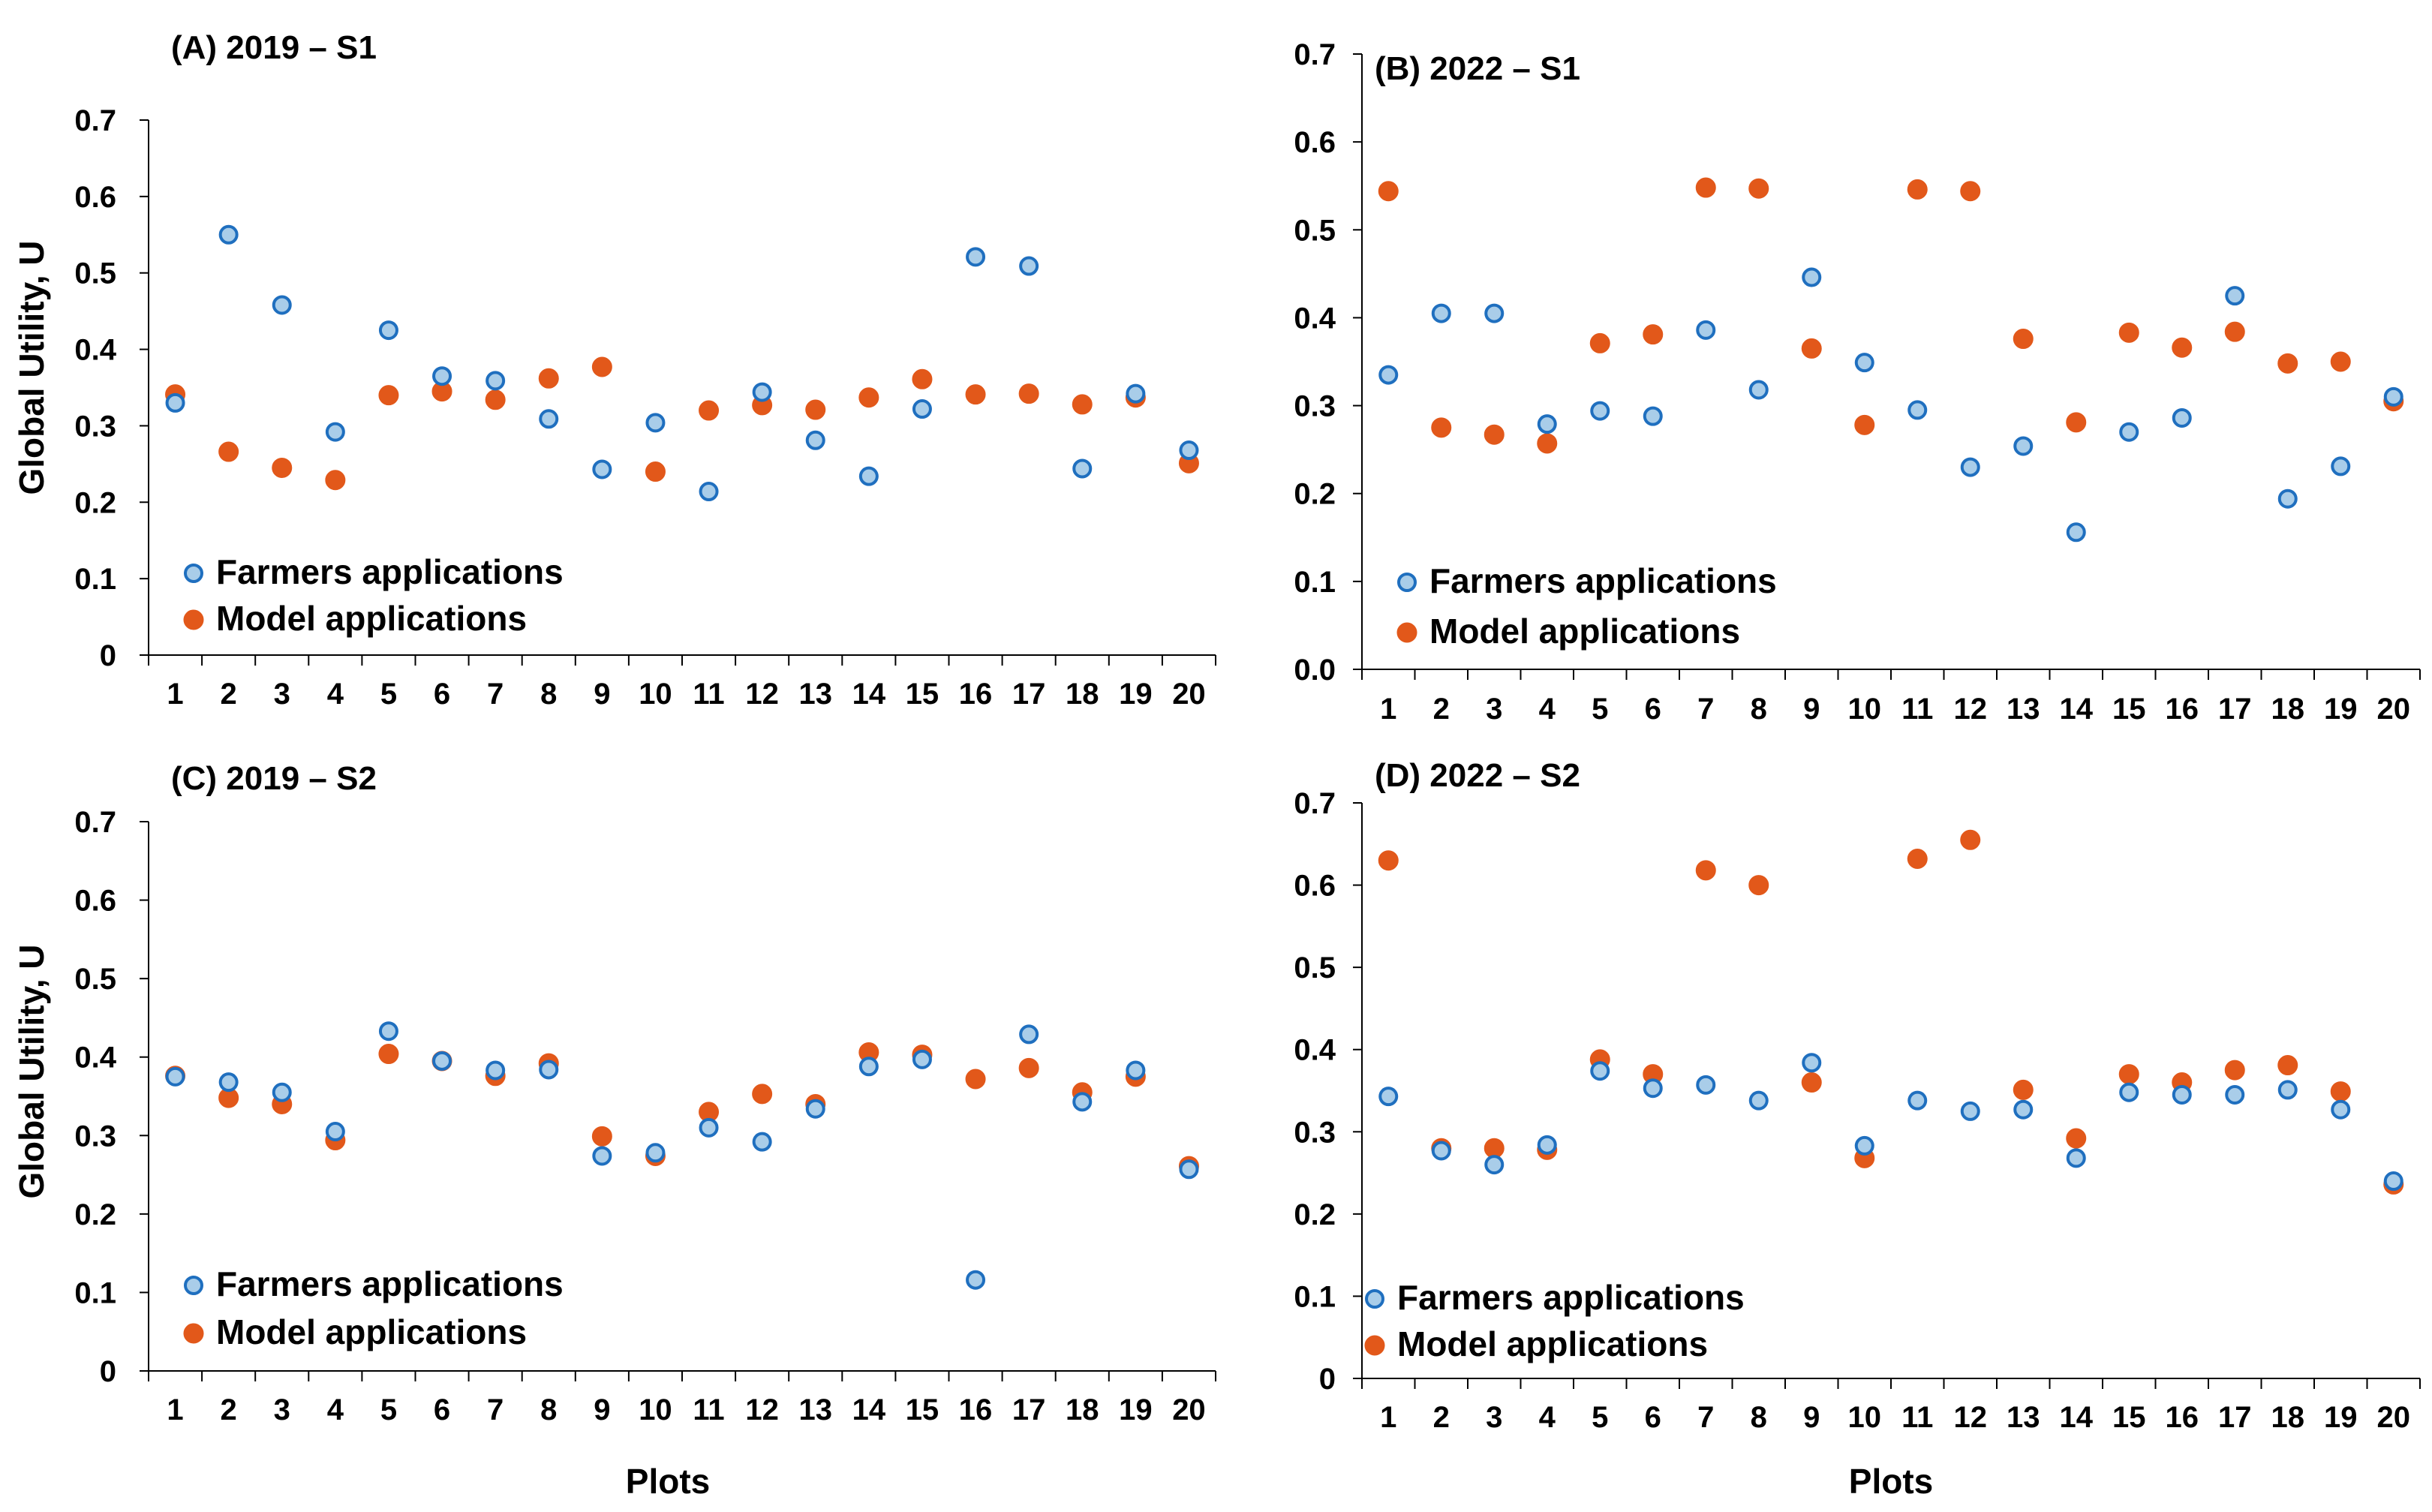 This screenshot has height=1512, width=2432. What do you see at coordinates (2182, 709) in the screenshot?
I see `panel-2-x-tick-label: 16` at bounding box center [2182, 709].